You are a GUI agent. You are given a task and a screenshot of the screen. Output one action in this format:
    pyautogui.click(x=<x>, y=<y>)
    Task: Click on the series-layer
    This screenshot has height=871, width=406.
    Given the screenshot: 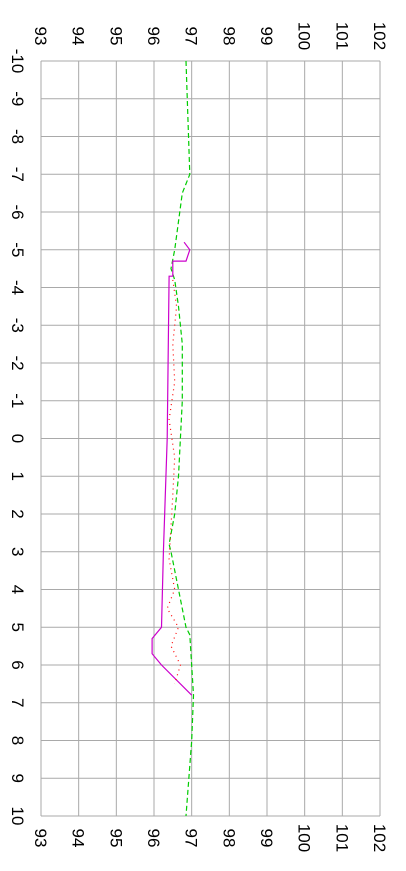 What is the action you would take?
    pyautogui.click(x=173, y=438)
    